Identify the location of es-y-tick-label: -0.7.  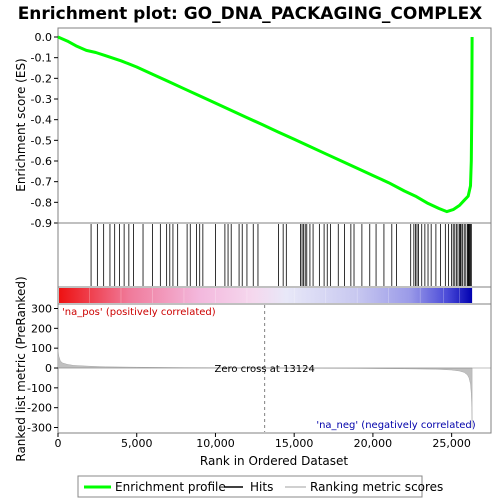
(41, 182).